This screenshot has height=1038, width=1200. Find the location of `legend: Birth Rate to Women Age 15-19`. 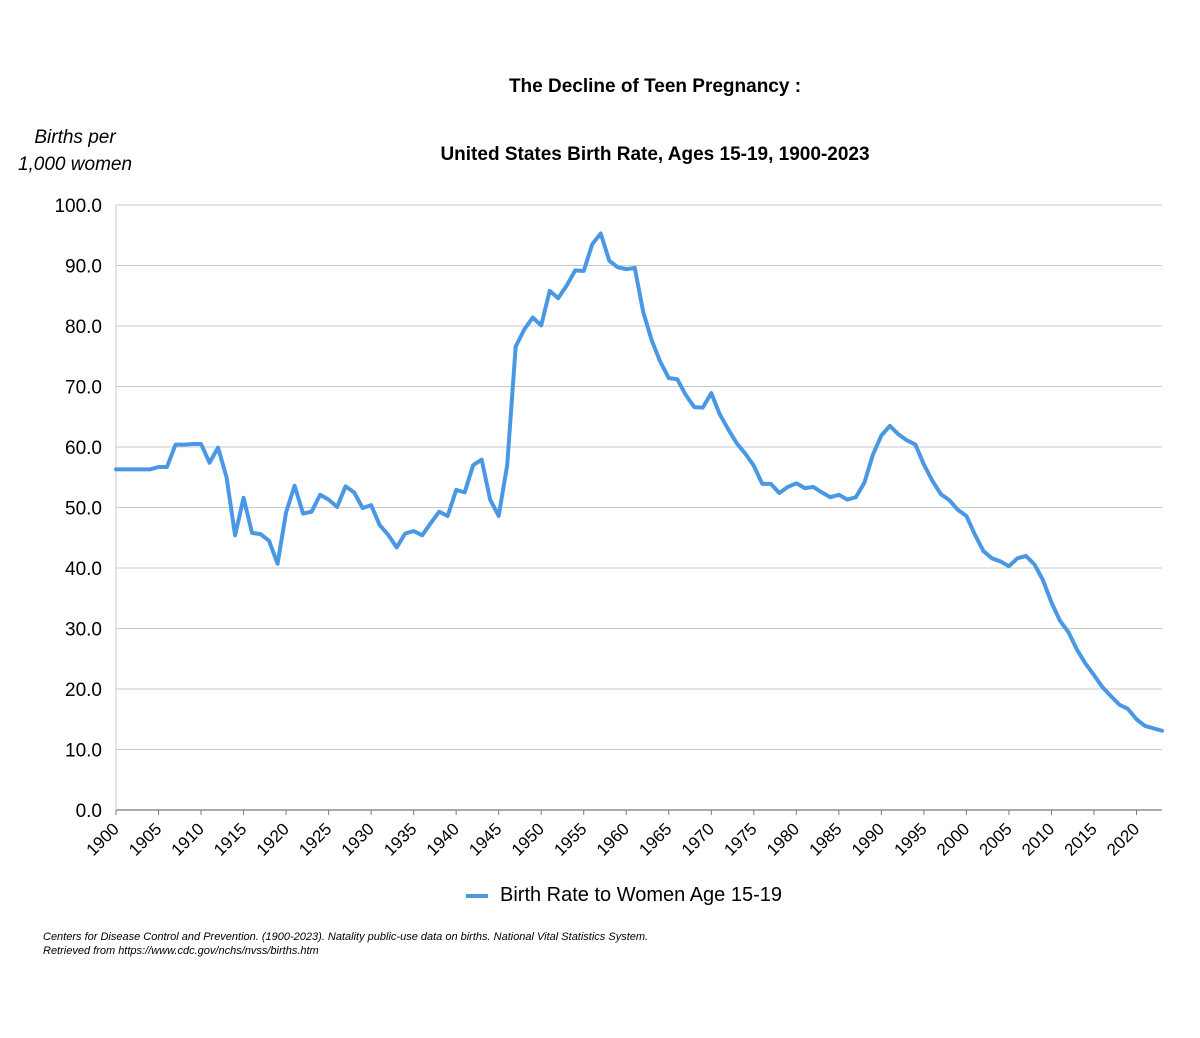

legend: Birth Rate to Women Age 15-19 is located at coordinates (624, 895).